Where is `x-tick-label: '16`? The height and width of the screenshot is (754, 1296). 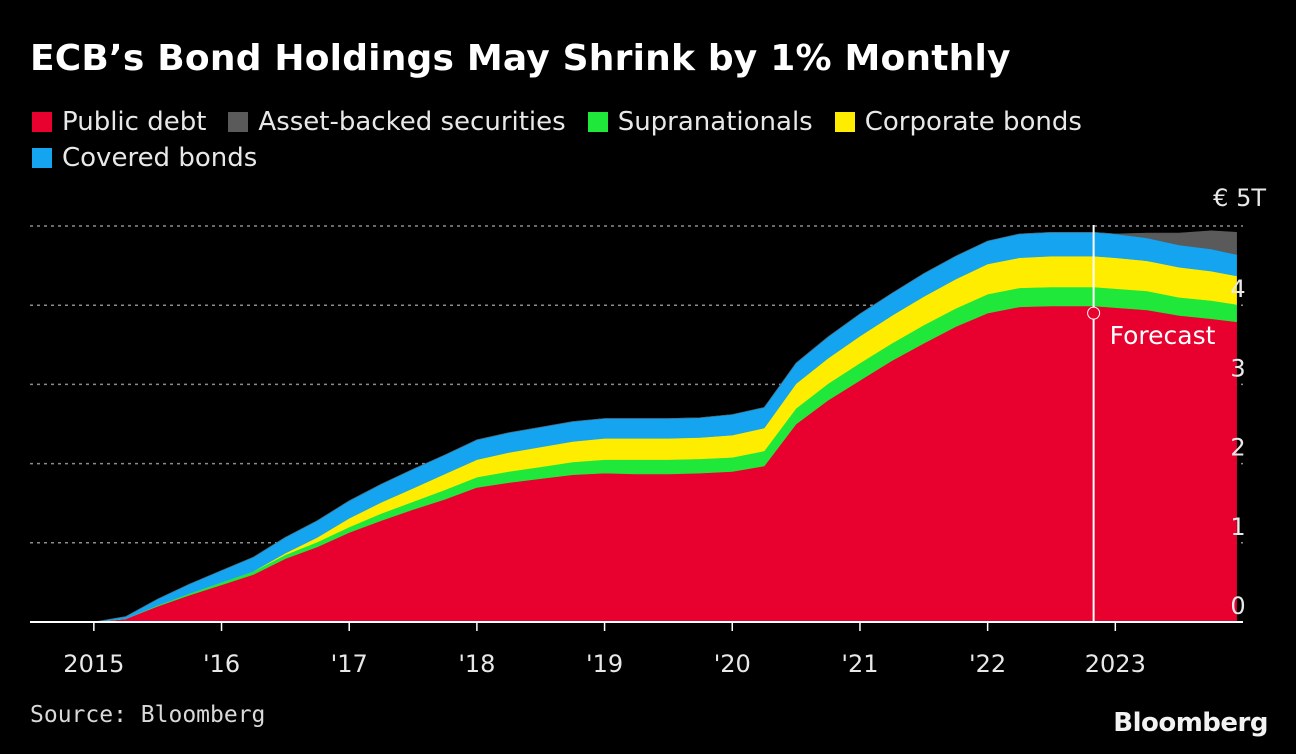 x-tick-label: '16 is located at coordinates (221, 664).